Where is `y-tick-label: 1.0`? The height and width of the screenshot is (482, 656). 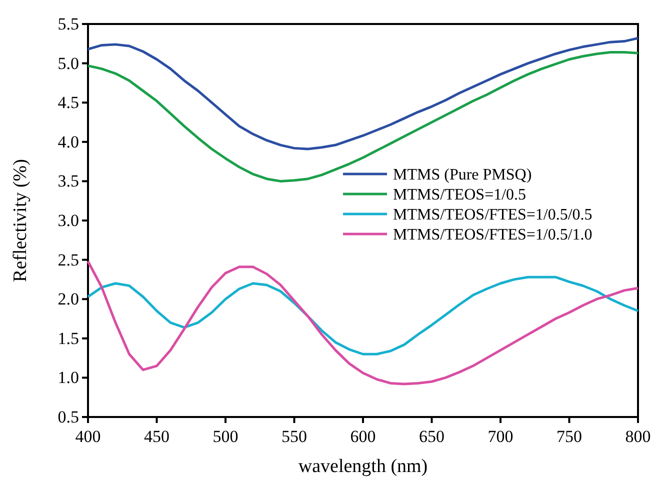 y-tick-label: 1.0 is located at coordinates (68, 378).